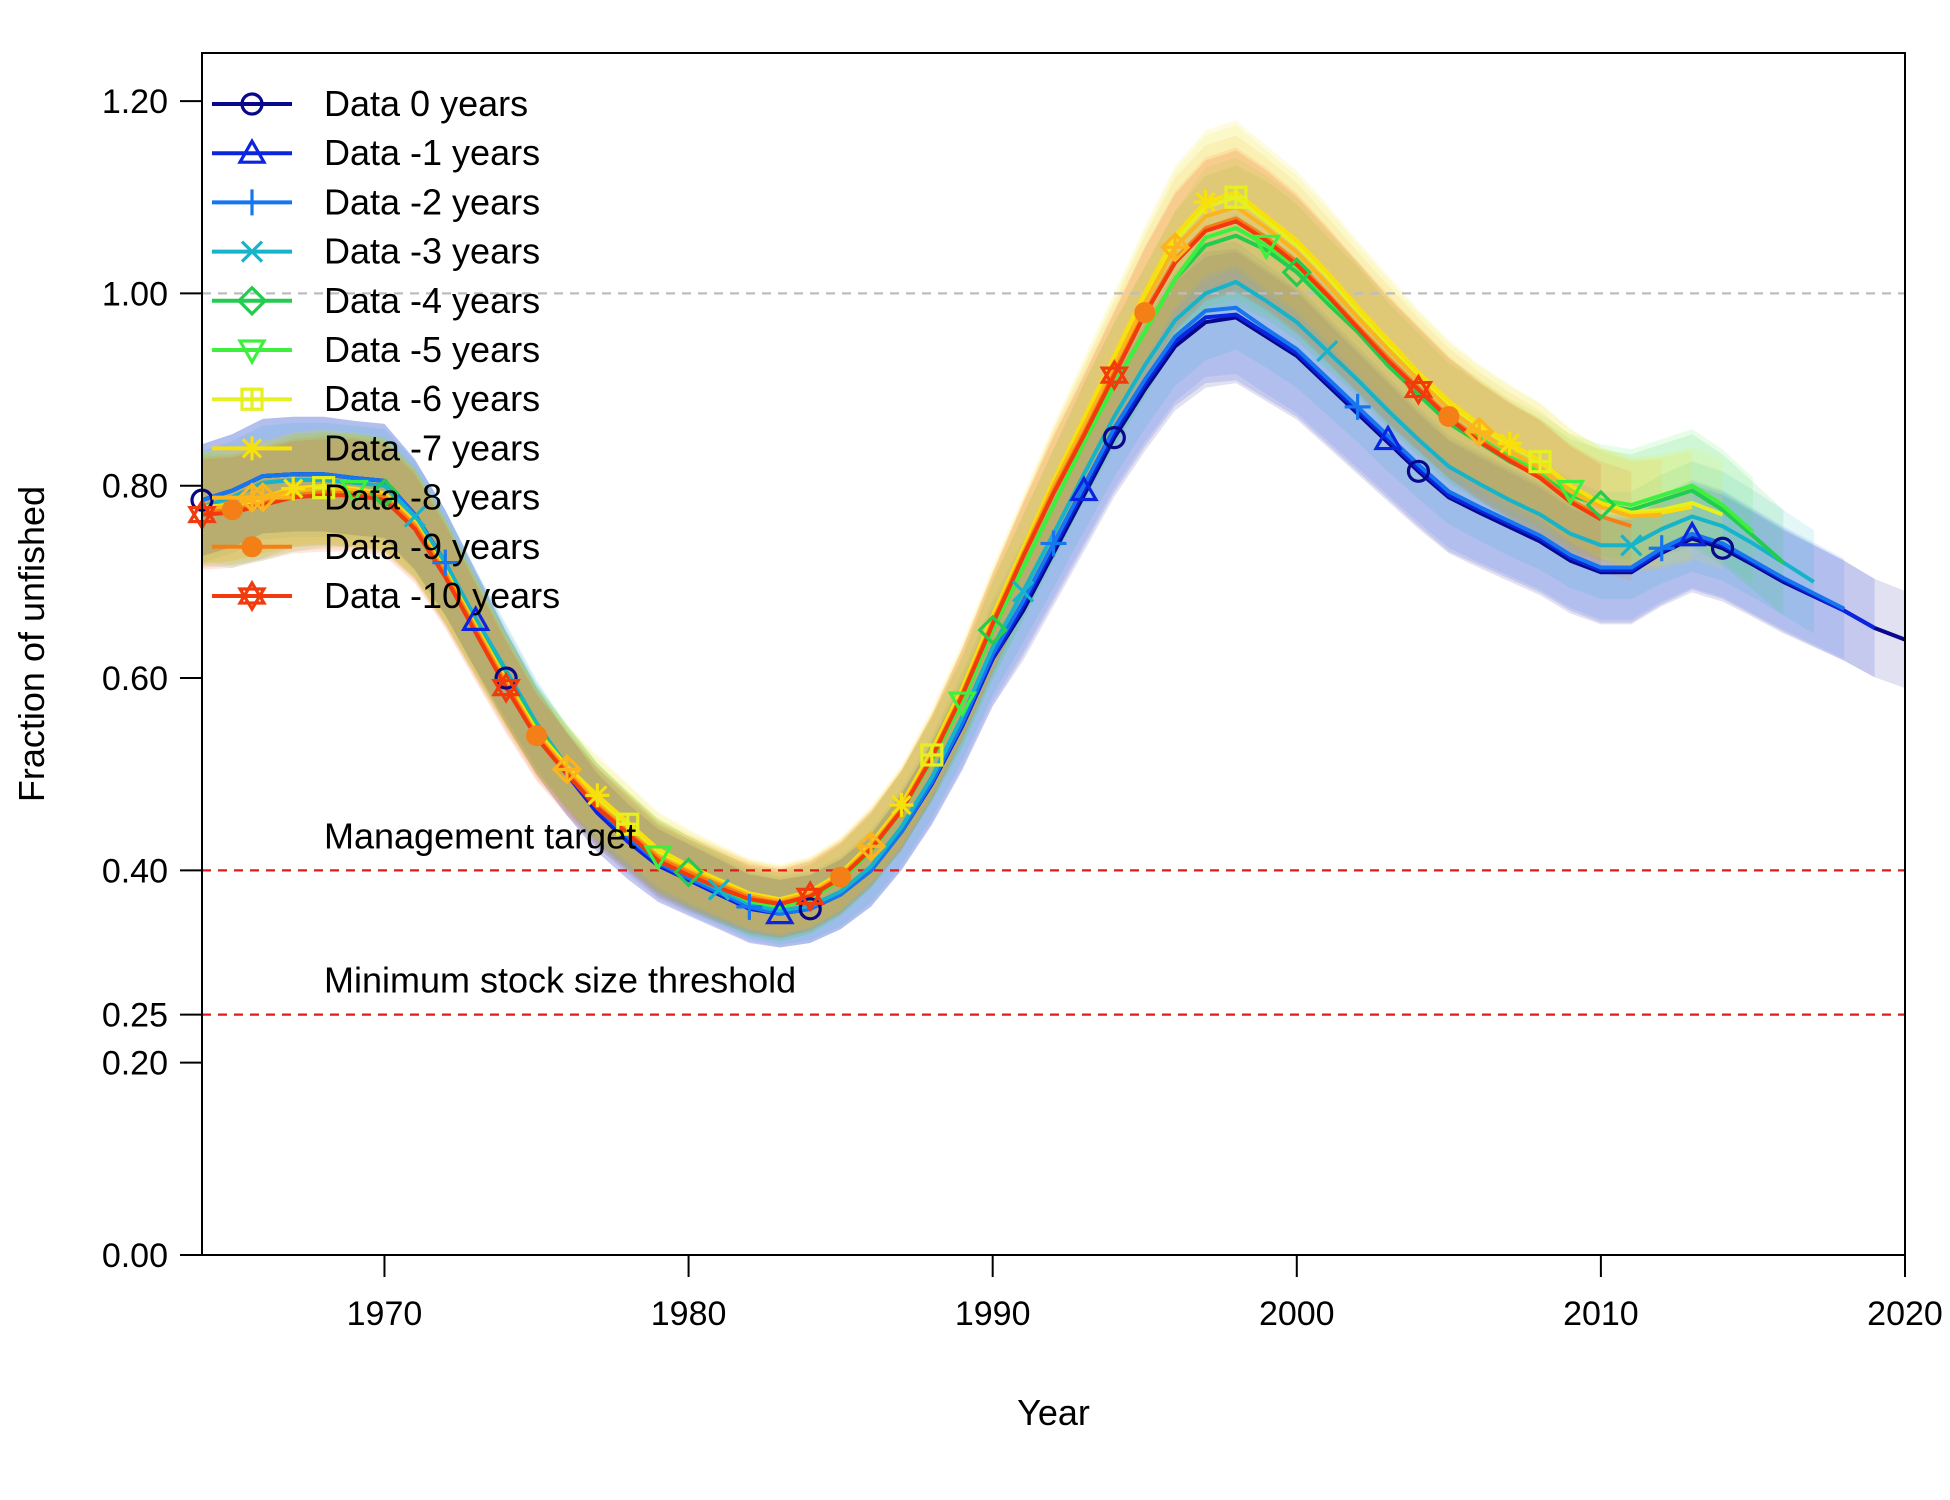 The image size is (1950, 1500). Describe the element at coordinates (135, 1256) in the screenshot. I see `y-tick-label: 0.00` at that location.